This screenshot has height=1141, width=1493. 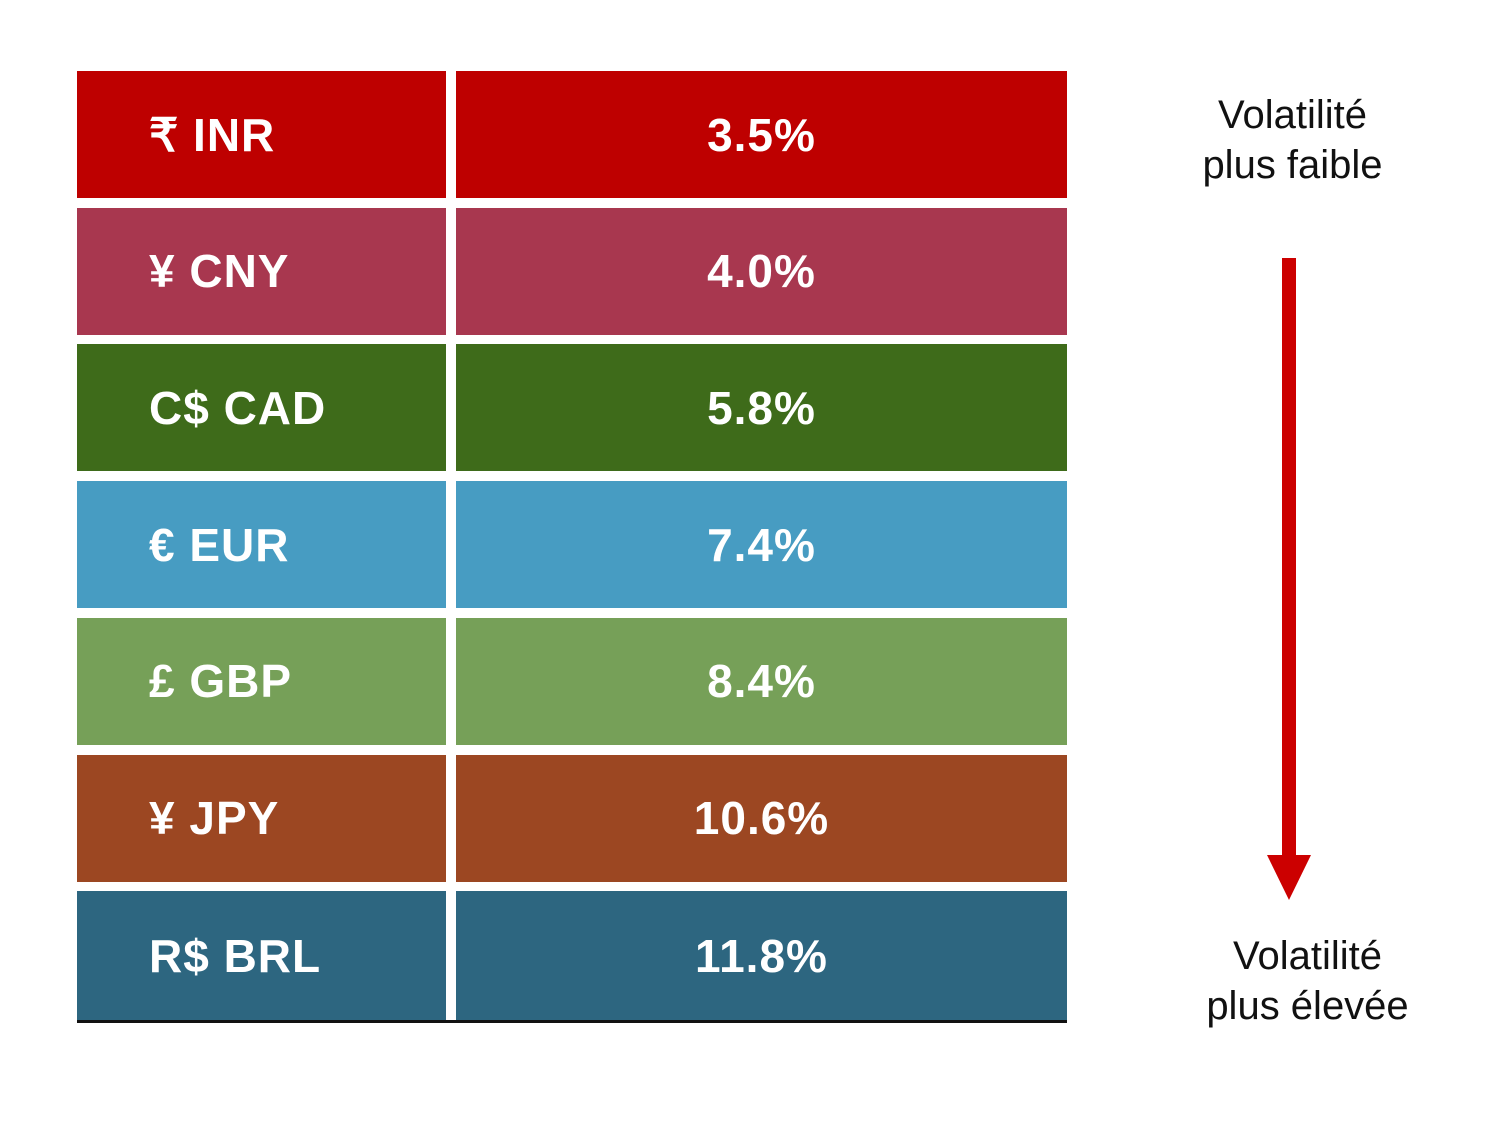 I want to click on table-row: £ GBP 8.4%, so click(x=572, y=681).